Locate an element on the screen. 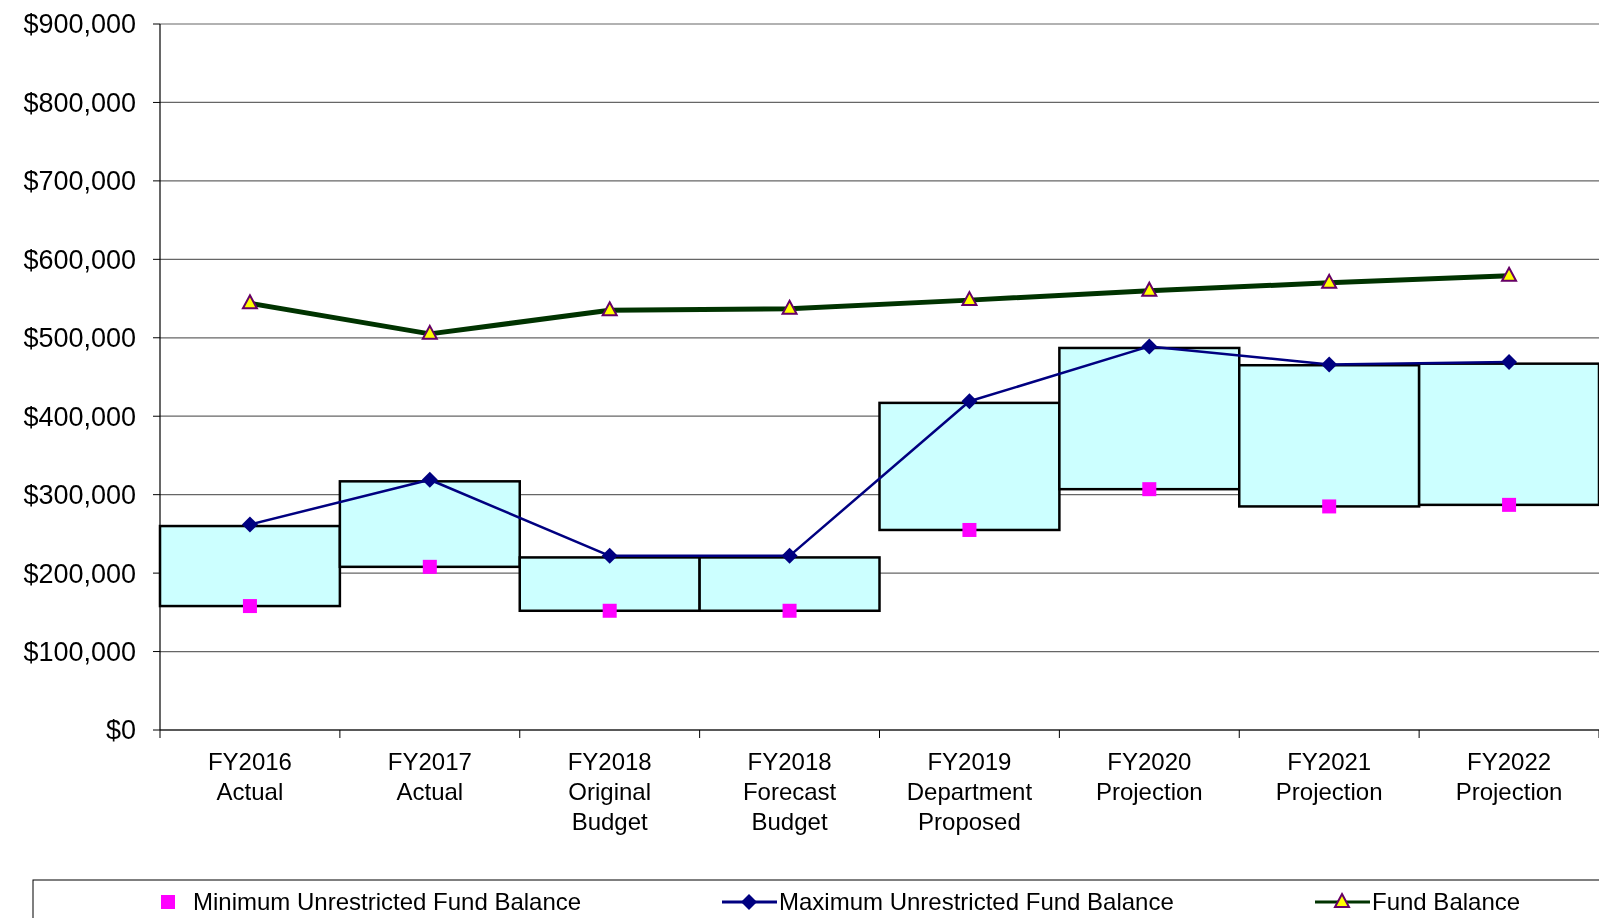 The height and width of the screenshot is (918, 1599). x-tick-label: FY2020 Projection is located at coordinates (1149, 776).